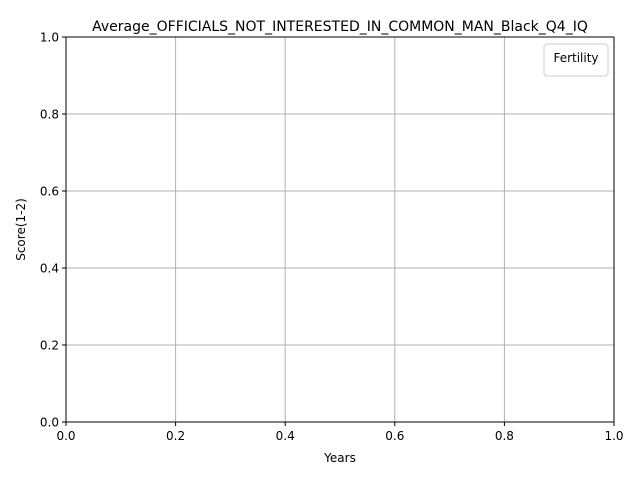  Describe the element at coordinates (339, 458) in the screenshot. I see `x-axis-label: Years` at that location.